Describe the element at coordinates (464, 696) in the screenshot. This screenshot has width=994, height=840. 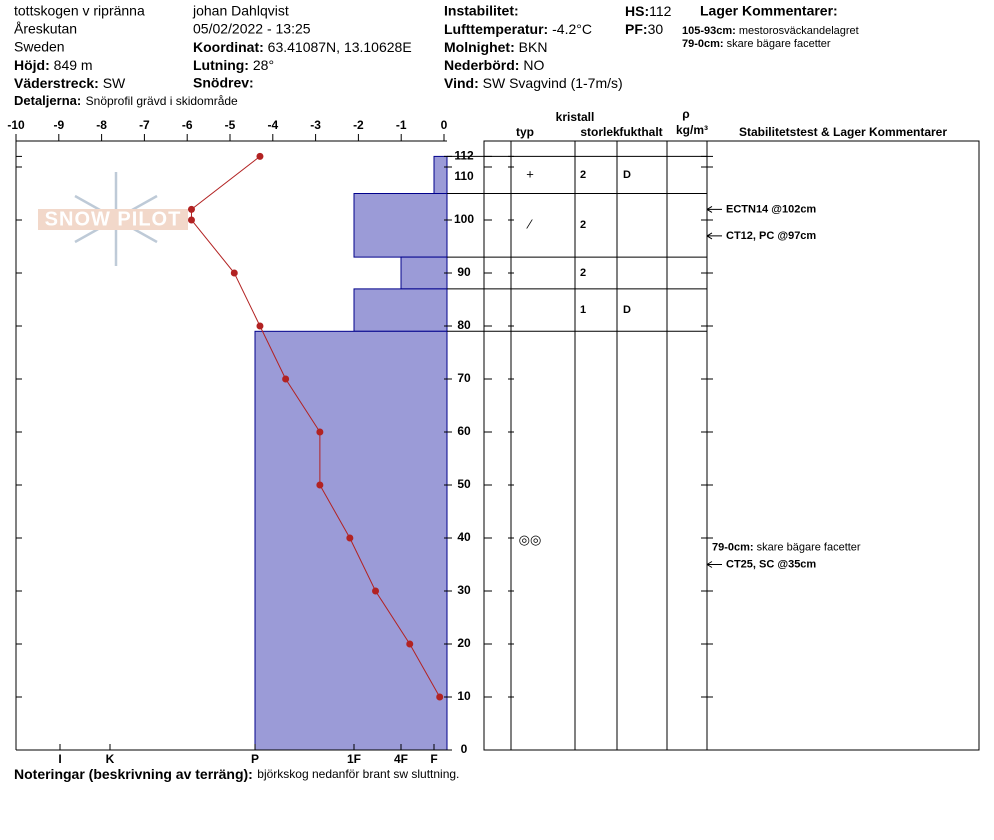
I see `y-tick-label: 10` at that location.